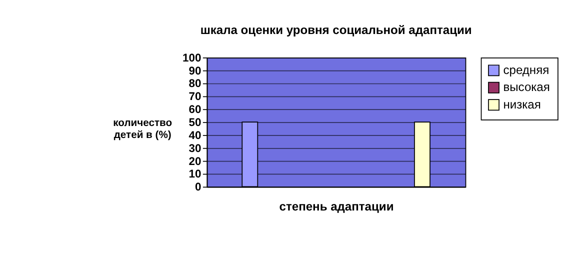 The width and height of the screenshot is (567, 279). What do you see at coordinates (195, 97) in the screenshot?
I see `y-tick-label: 70` at bounding box center [195, 97].